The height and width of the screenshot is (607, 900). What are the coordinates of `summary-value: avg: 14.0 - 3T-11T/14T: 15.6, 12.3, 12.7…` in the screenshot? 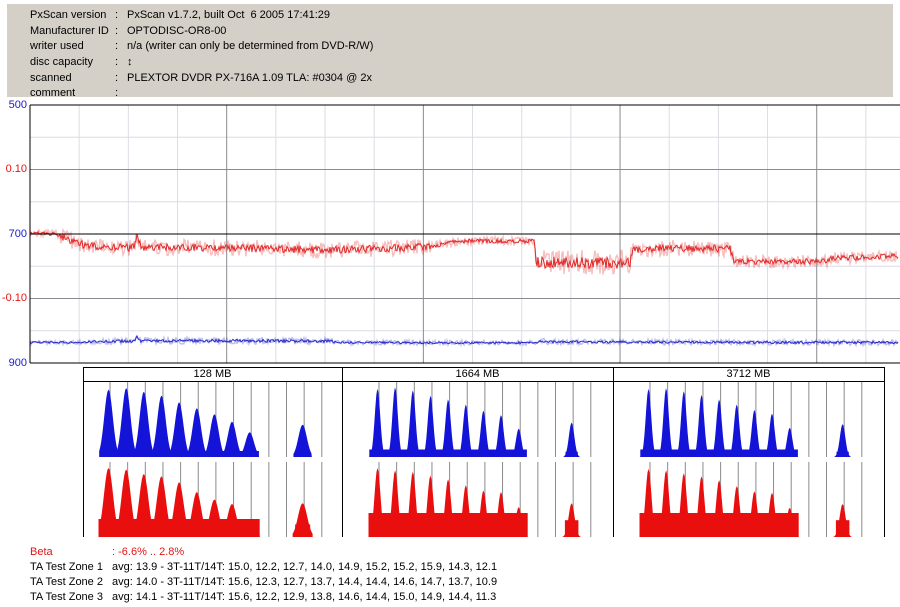 It's located at (305, 582).